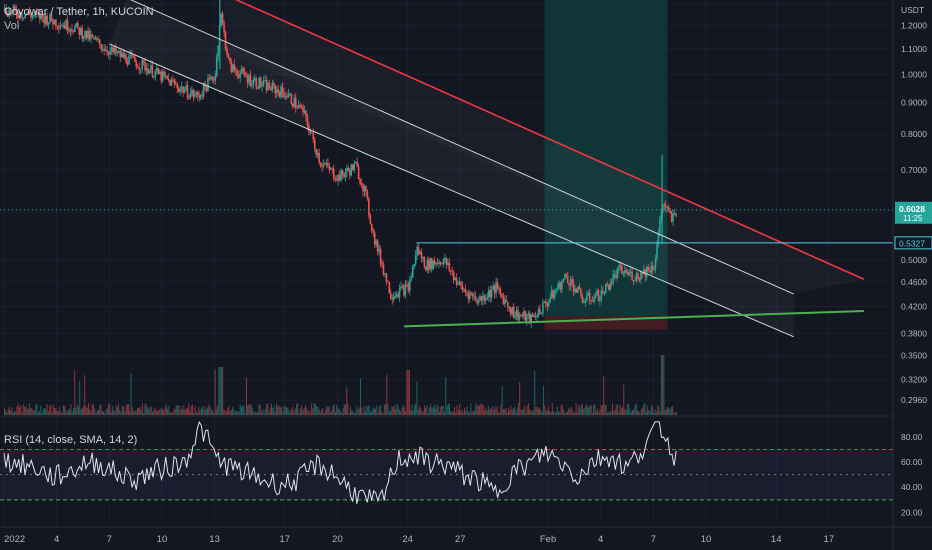  Describe the element at coordinates (912, 487) in the screenshot. I see `rsi-axis-tick: 40.00` at that location.